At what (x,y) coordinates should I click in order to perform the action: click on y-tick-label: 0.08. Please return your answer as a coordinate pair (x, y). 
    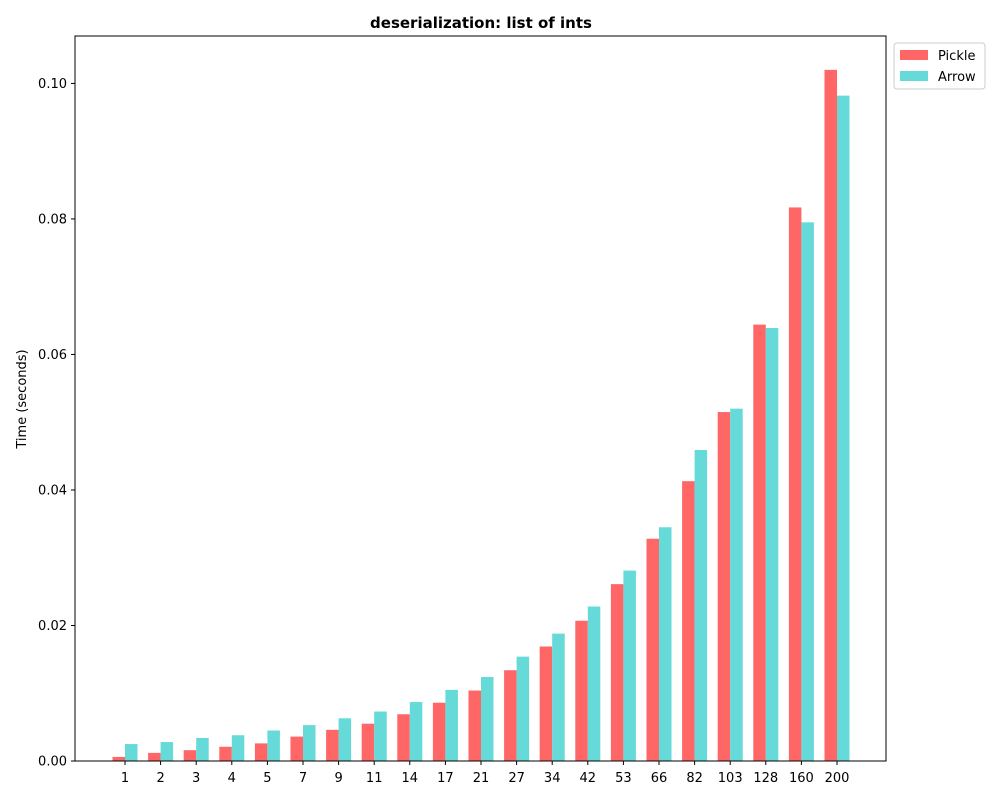
    Looking at the image, I should click on (52, 219).